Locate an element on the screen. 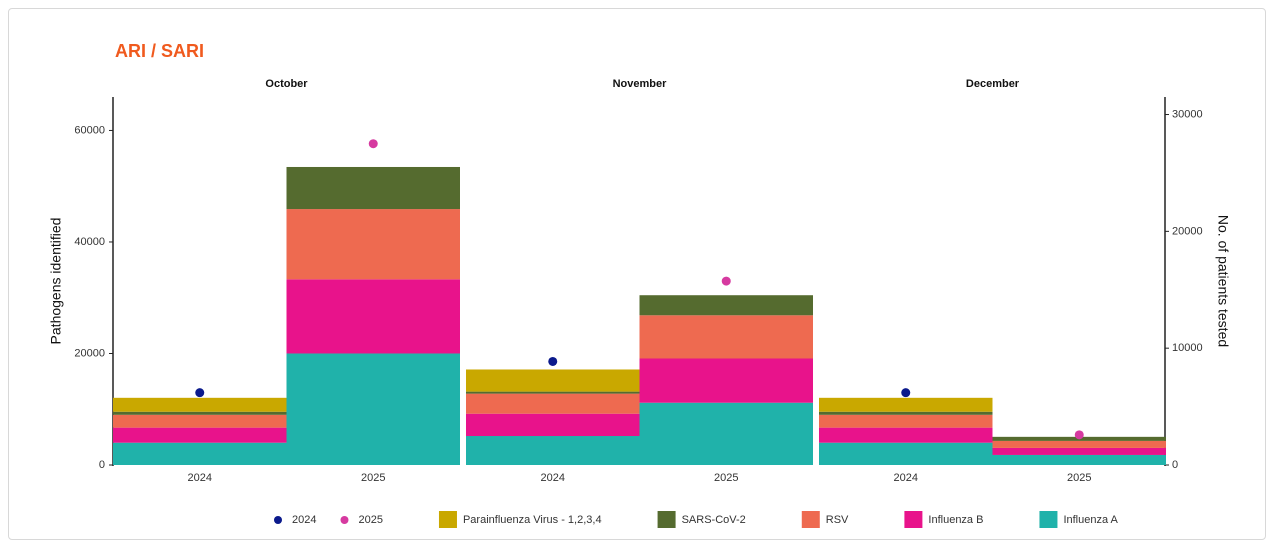 The image size is (1274, 542). y2-tick-label: 0 is located at coordinates (1175, 465).